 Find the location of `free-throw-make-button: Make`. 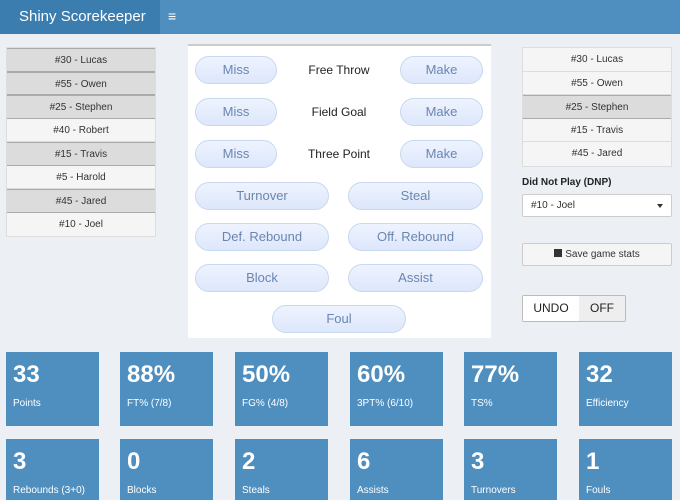

free-throw-make-button: Make is located at coordinates (441, 70).